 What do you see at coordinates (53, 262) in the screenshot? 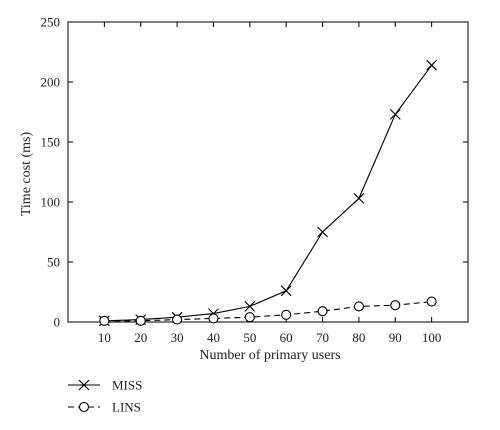
I see `y-tick-label: 50` at bounding box center [53, 262].